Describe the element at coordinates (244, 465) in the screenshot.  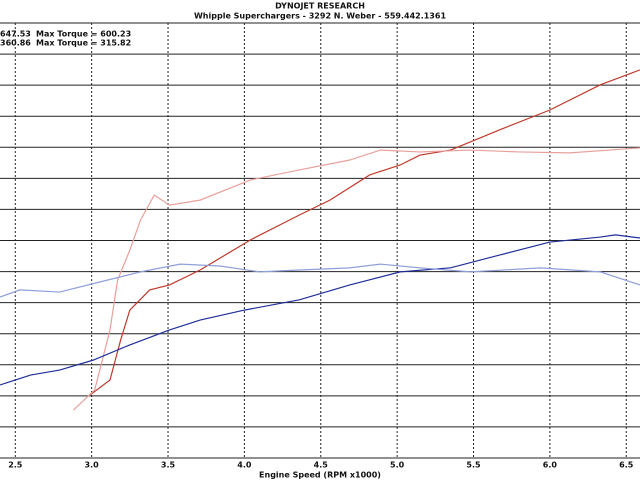
I see `x-tick-label: 4.0` at that location.